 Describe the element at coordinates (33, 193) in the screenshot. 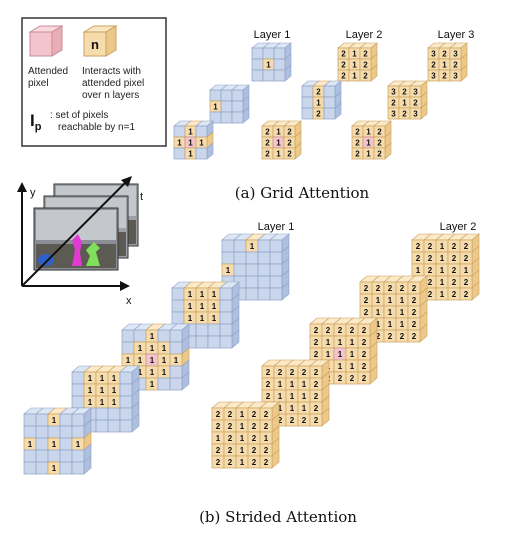

I see `y-axis-label: y` at that location.